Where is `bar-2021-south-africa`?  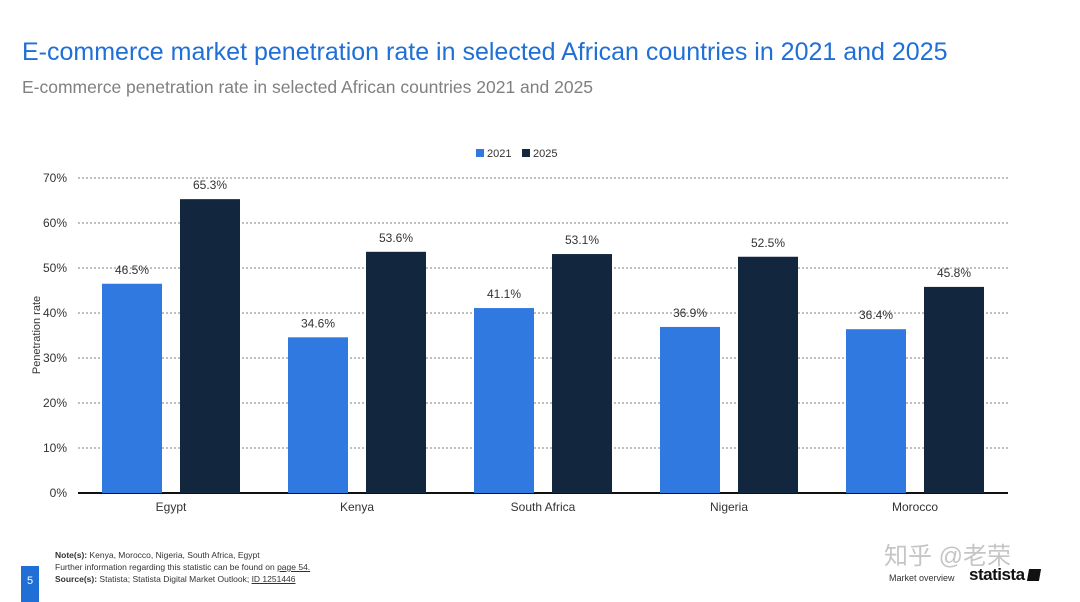
bar-2021-south-africa is located at coordinates (504, 400).